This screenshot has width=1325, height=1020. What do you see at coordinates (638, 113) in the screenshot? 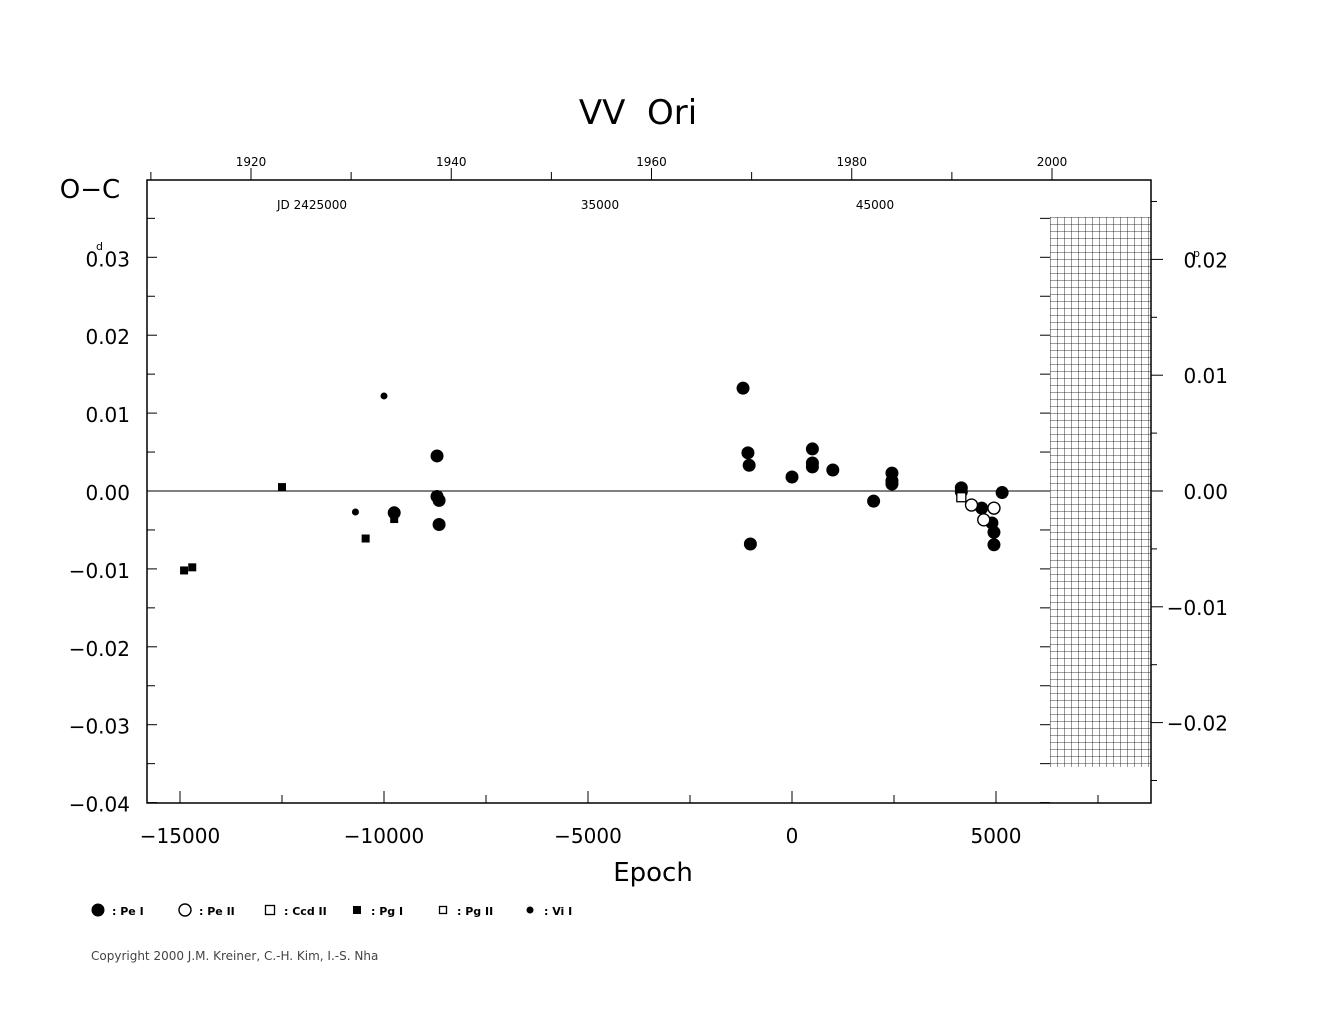
I see `chart-title: VV Ori` at bounding box center [638, 113].